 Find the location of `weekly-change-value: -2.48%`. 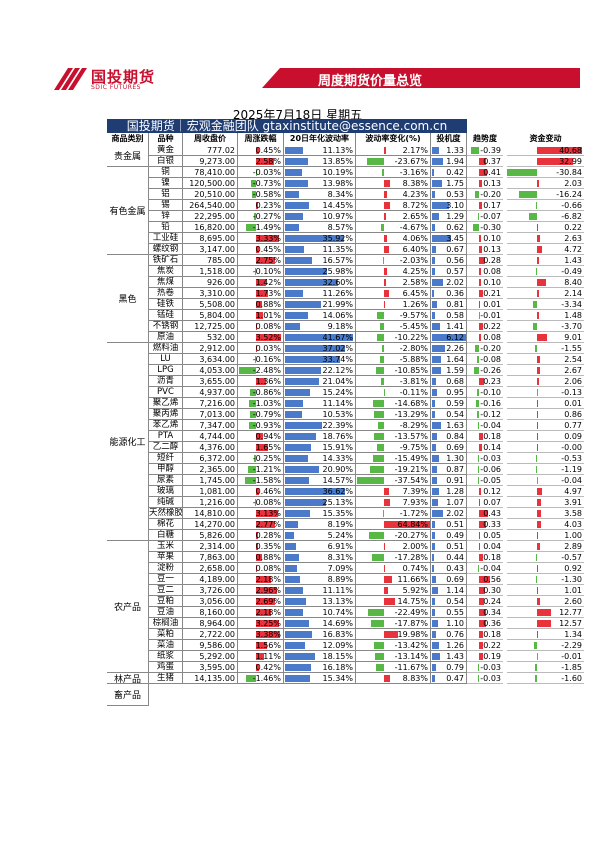

weekly-change-value: -2.48% is located at coordinates (266, 370).